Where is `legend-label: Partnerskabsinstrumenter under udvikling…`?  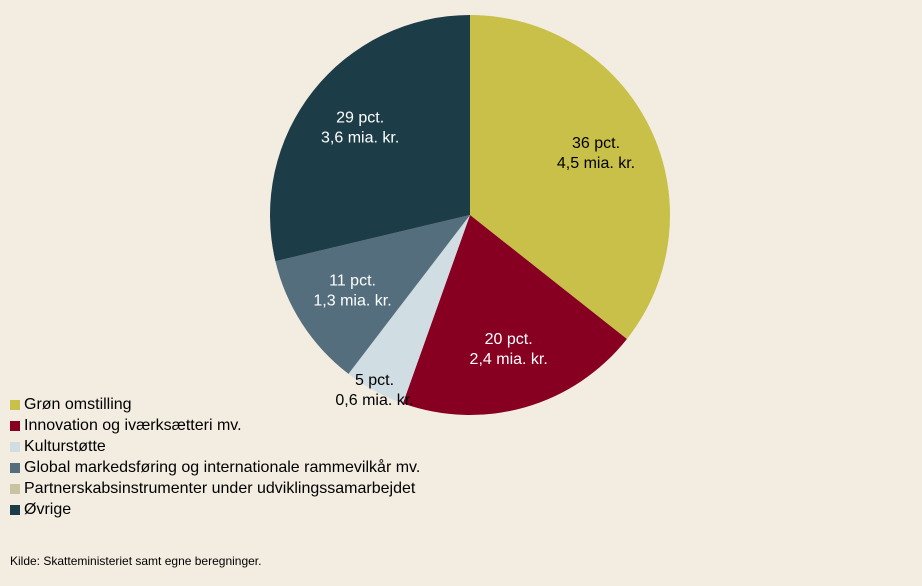
legend-label: Partnerskabsinstrumenter under udvikling… is located at coordinates (220, 488).